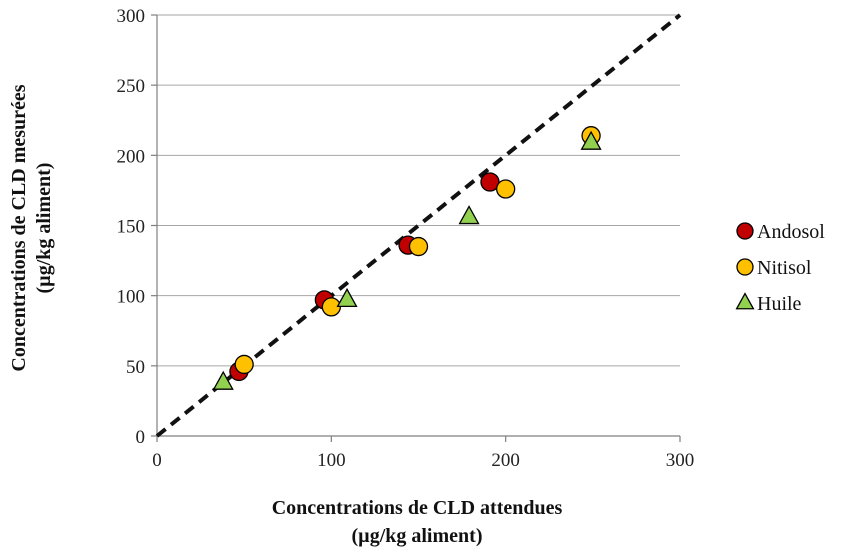 This screenshot has height=553, width=858. What do you see at coordinates (745, 301) in the screenshot?
I see `legend-marker-huile` at bounding box center [745, 301].